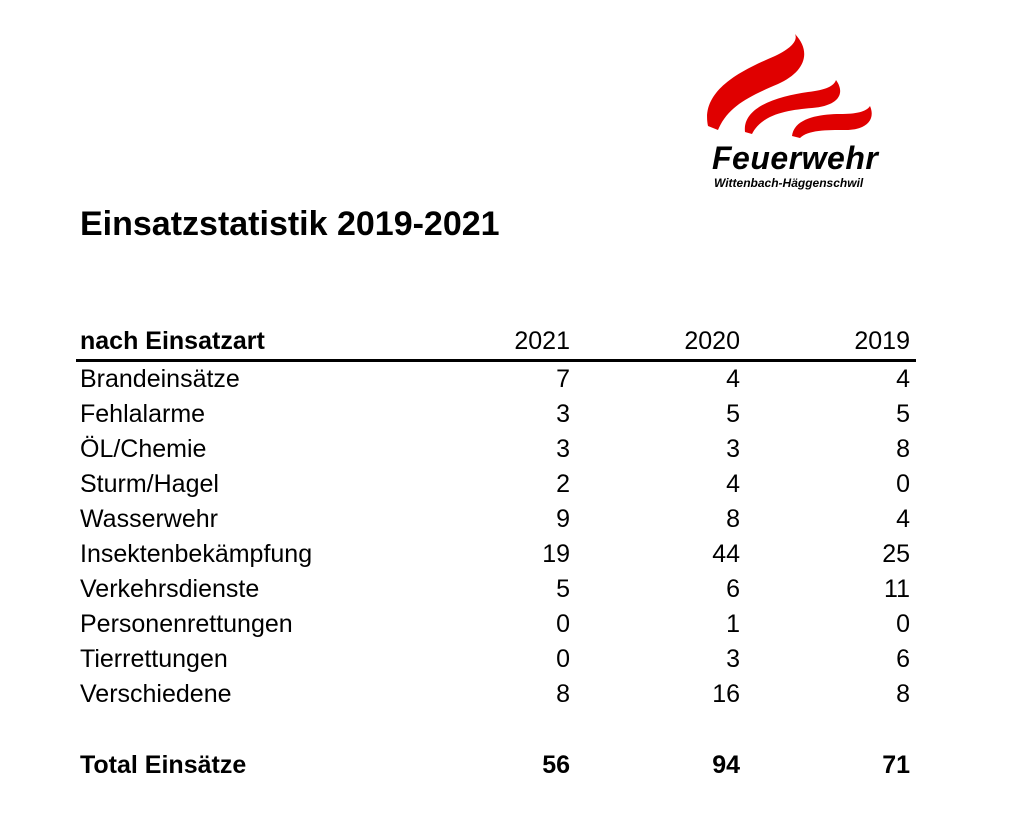 Image resolution: width=1024 pixels, height=820 pixels. Describe the element at coordinates (726, 694) in the screenshot. I see `row-value: 16` at that location.